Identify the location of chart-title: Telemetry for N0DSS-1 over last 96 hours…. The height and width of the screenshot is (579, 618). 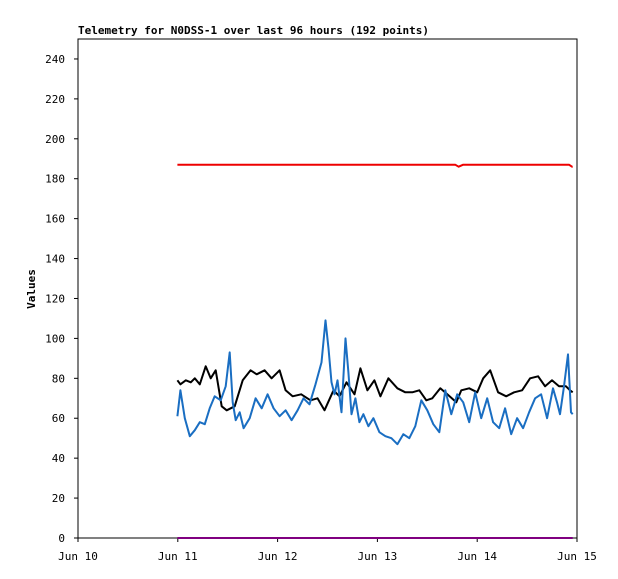
(253, 30).